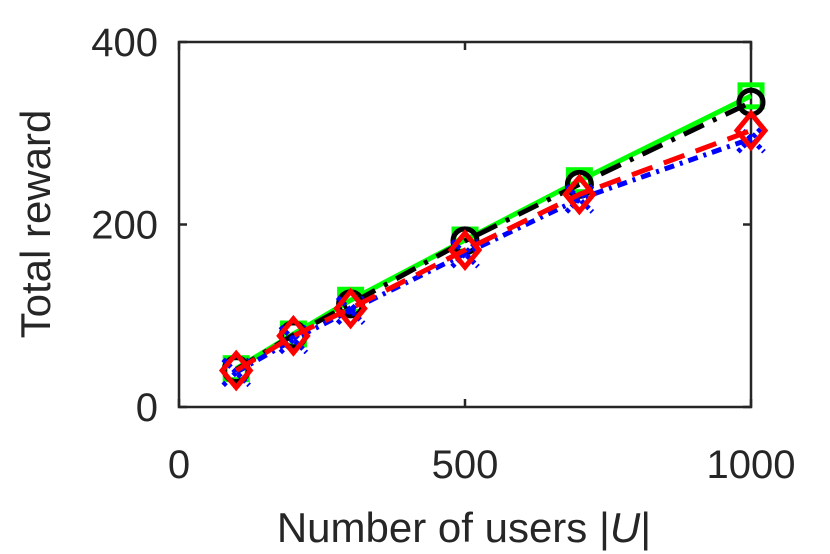 This screenshot has height=554, width=830. Describe the element at coordinates (465, 465) in the screenshot. I see `x-tick-label: 500` at that location.